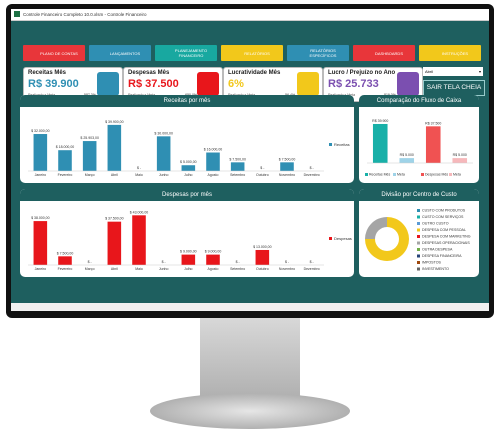 The image size is (500, 437). Describe the element at coordinates (388, 53) in the screenshot. I see `nav-label: DASHBOARDS` at that location.